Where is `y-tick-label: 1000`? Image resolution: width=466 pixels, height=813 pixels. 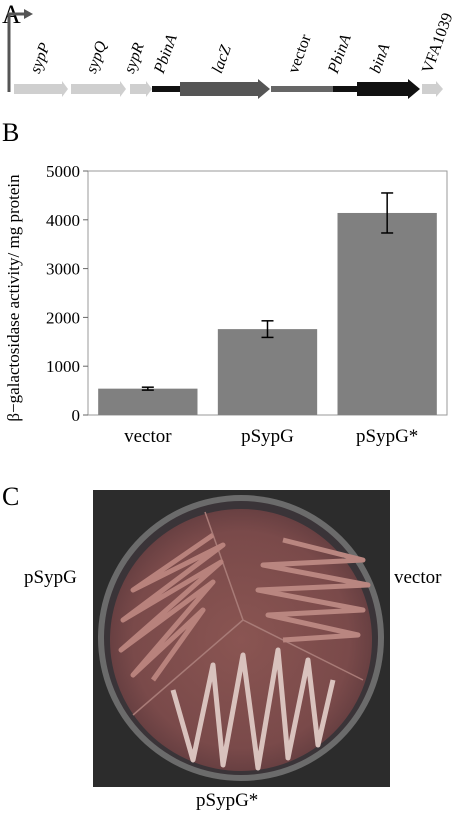 y-tick-label: 1000 is located at coordinates (63, 366).